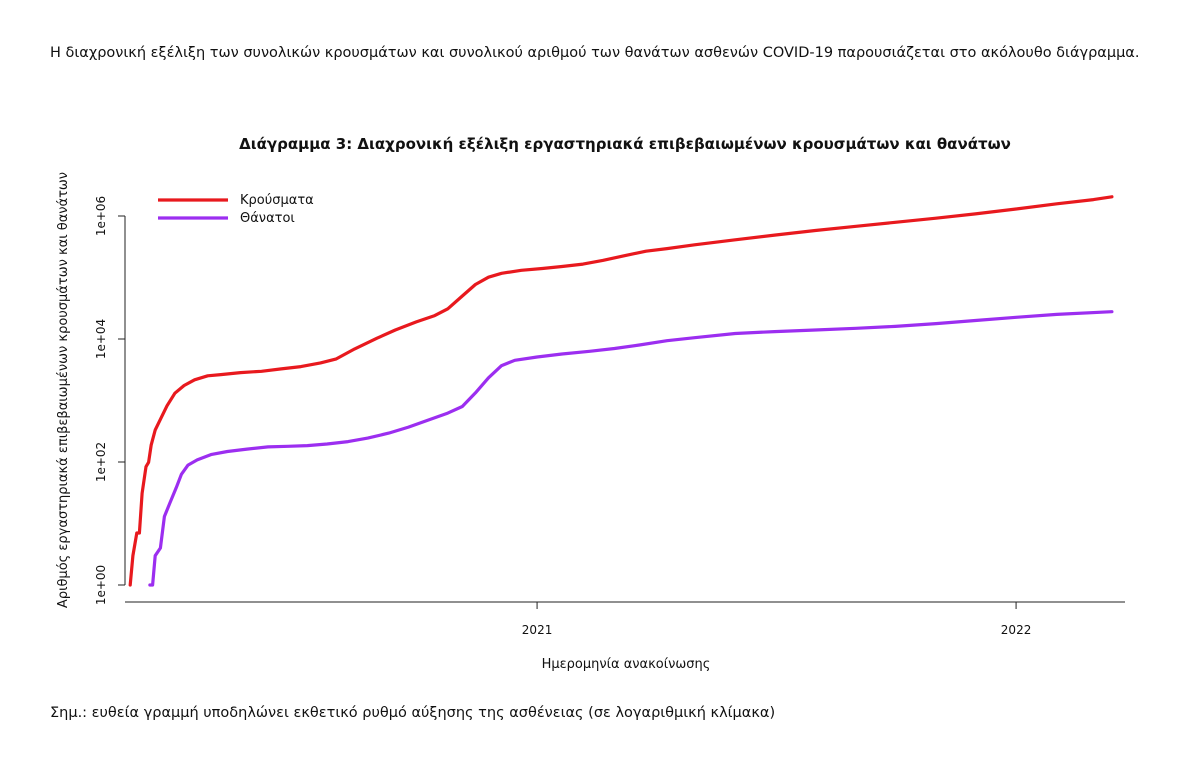  I want to click on y-tick-label: 1e+02, so click(101, 462).